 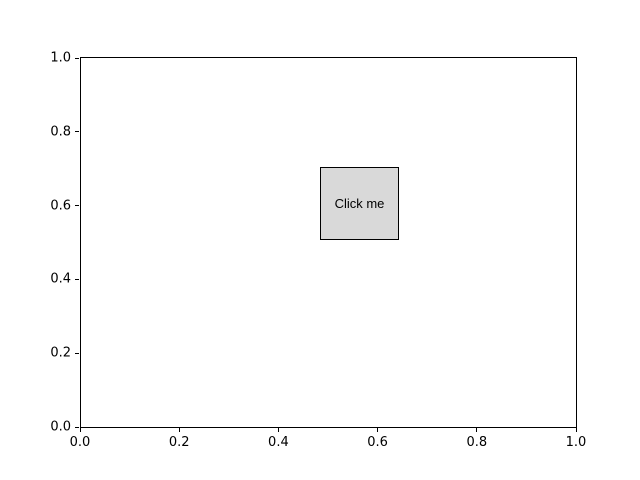 I want to click on x-tick-label: 0.2, so click(x=179, y=442).